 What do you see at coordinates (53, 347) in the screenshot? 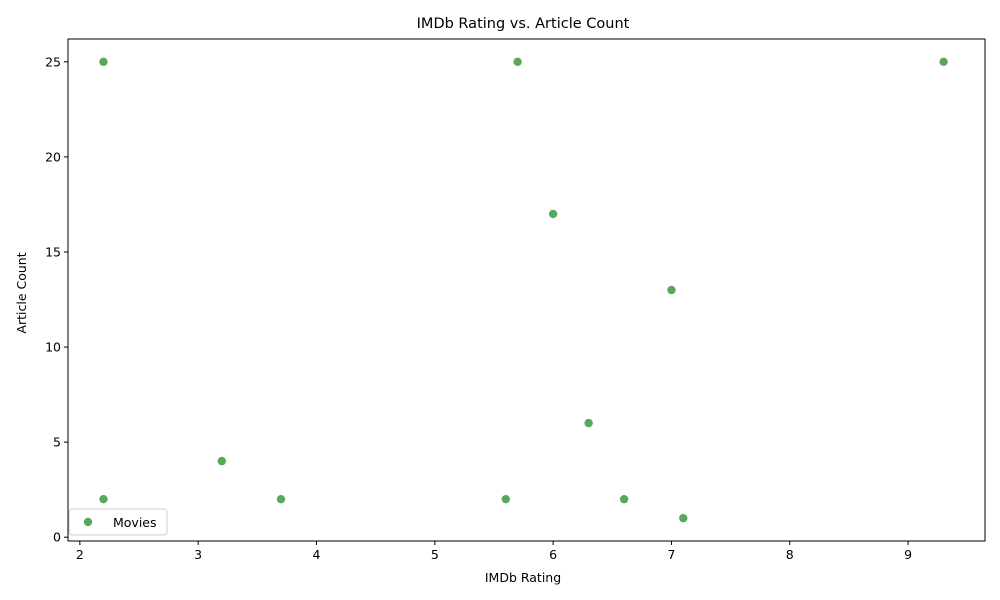
I see `y-tick-label: 10` at bounding box center [53, 347].